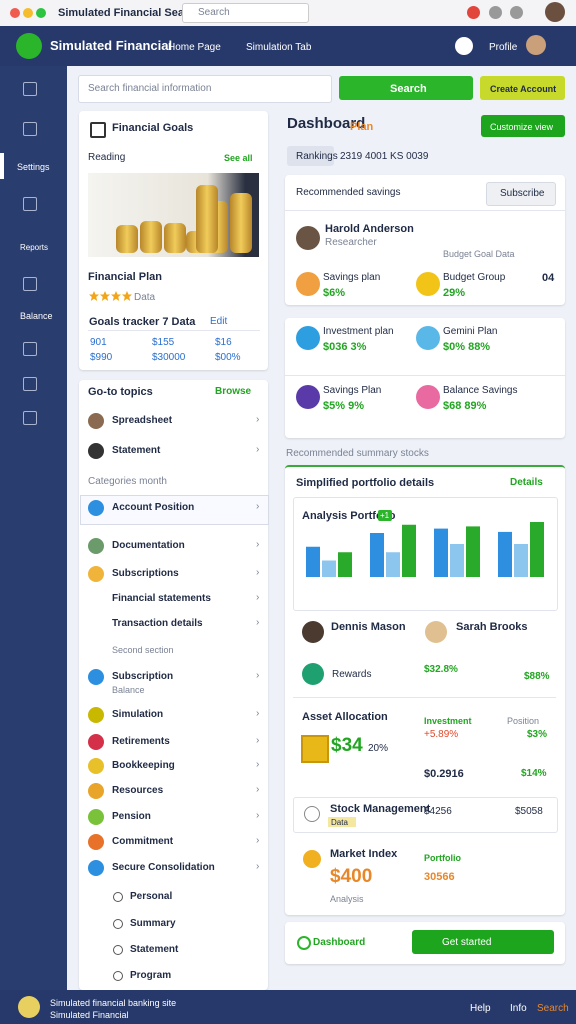  I want to click on links: Help, so click(480, 1008).